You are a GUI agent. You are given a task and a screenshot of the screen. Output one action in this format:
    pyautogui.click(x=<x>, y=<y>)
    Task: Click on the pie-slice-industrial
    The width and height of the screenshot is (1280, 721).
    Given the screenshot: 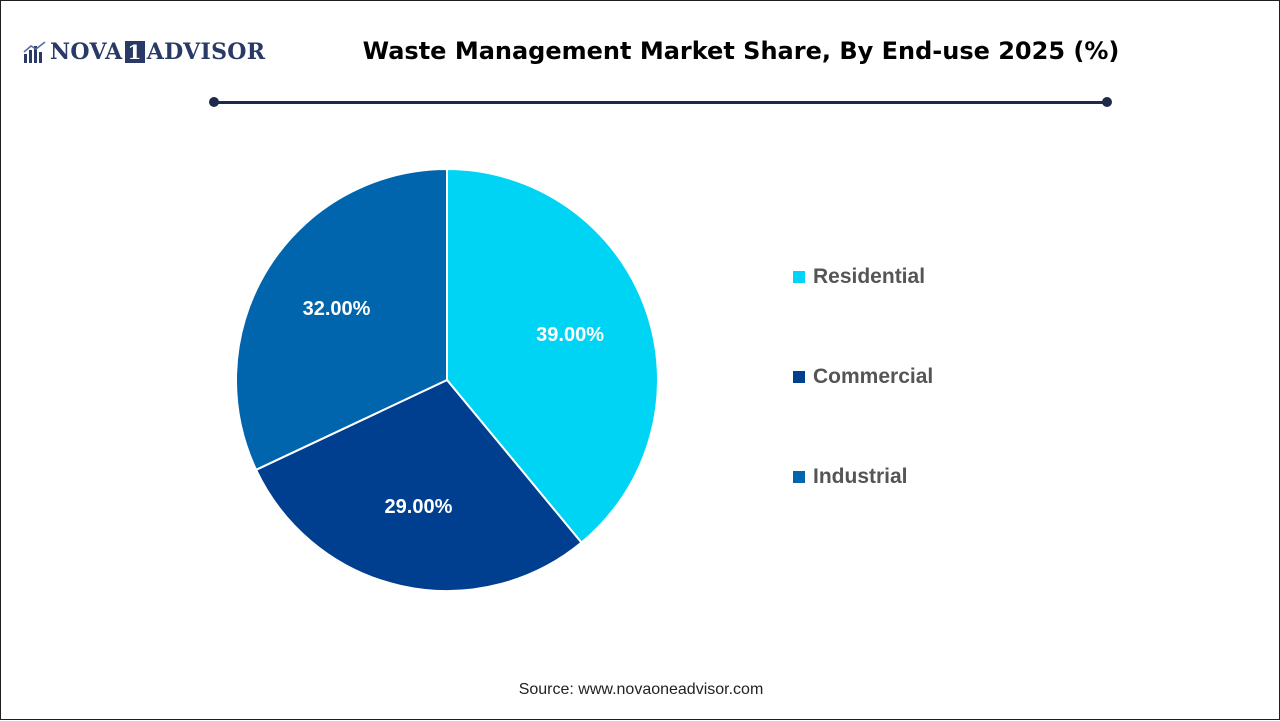 What is the action you would take?
    pyautogui.click(x=341, y=319)
    